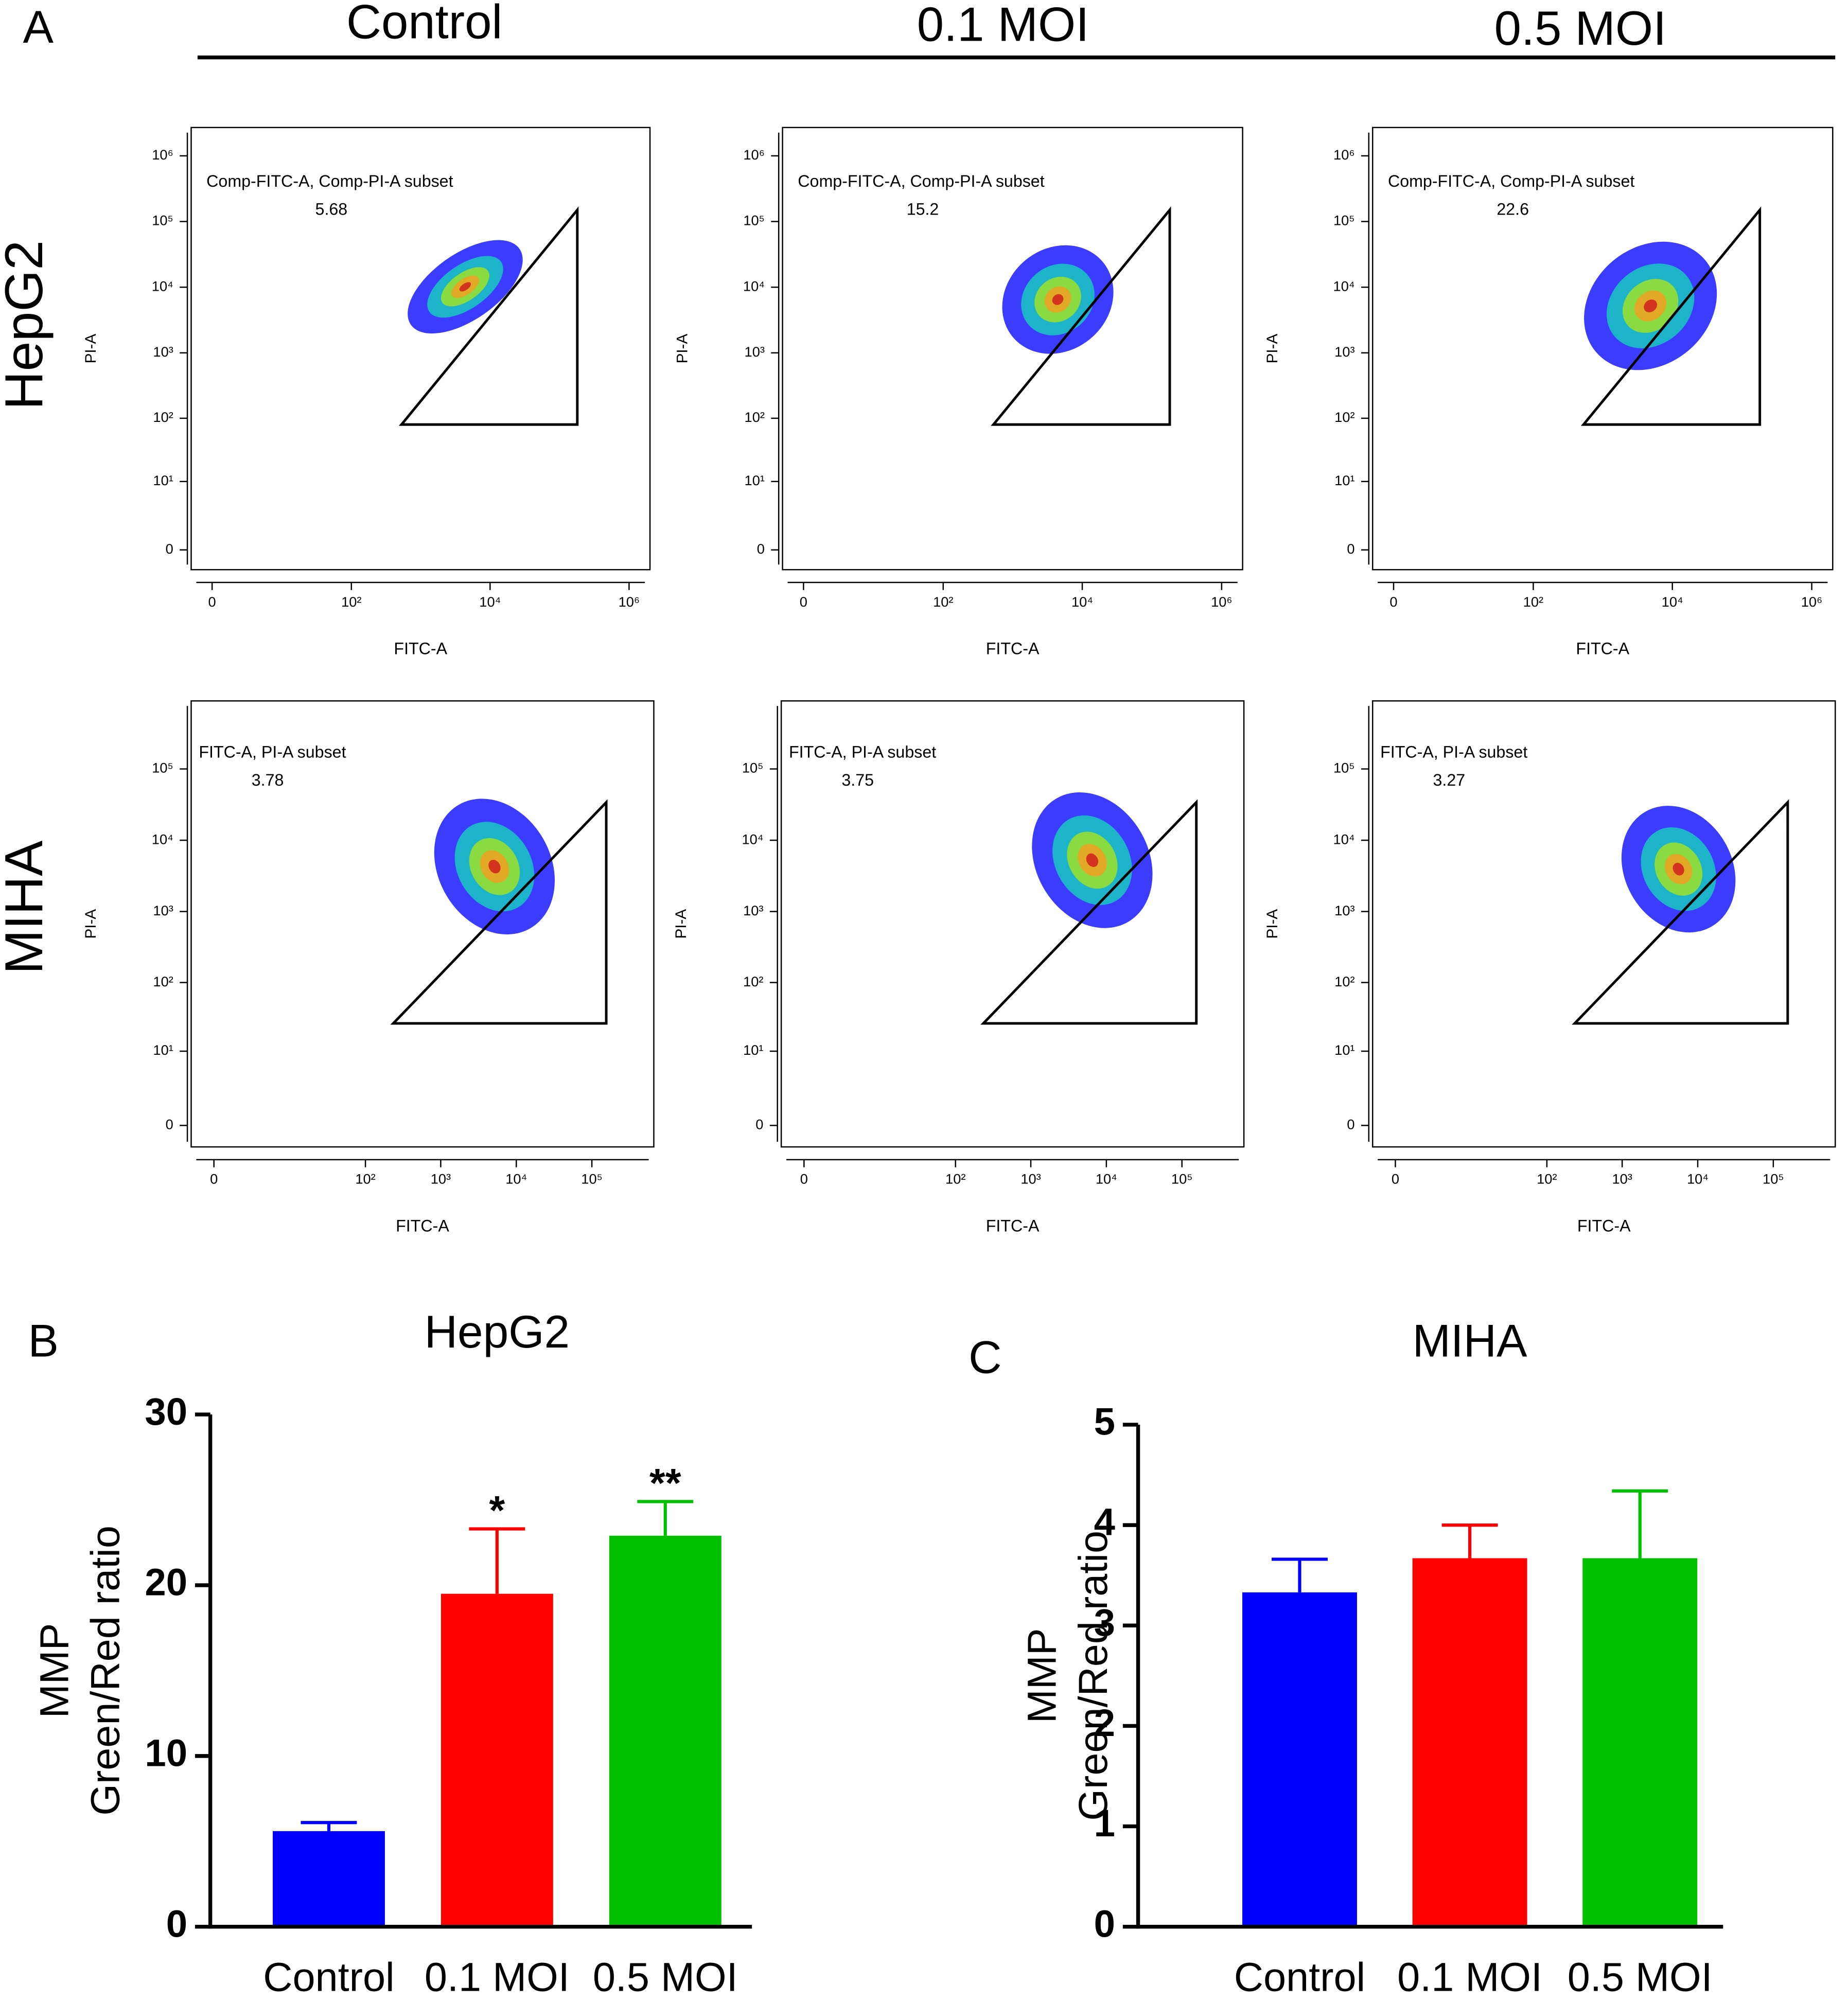 The image size is (1848, 2002). I want to click on significance: **, so click(665, 1483).